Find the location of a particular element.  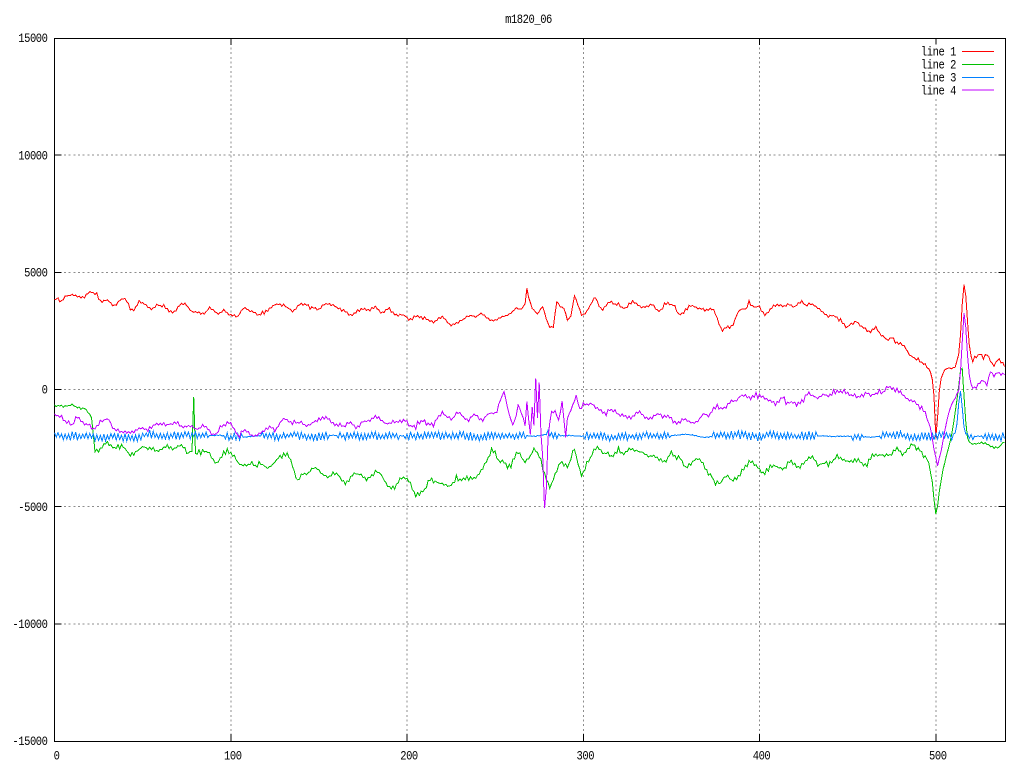

svg-text: -10000 is located at coordinates (29, 624).